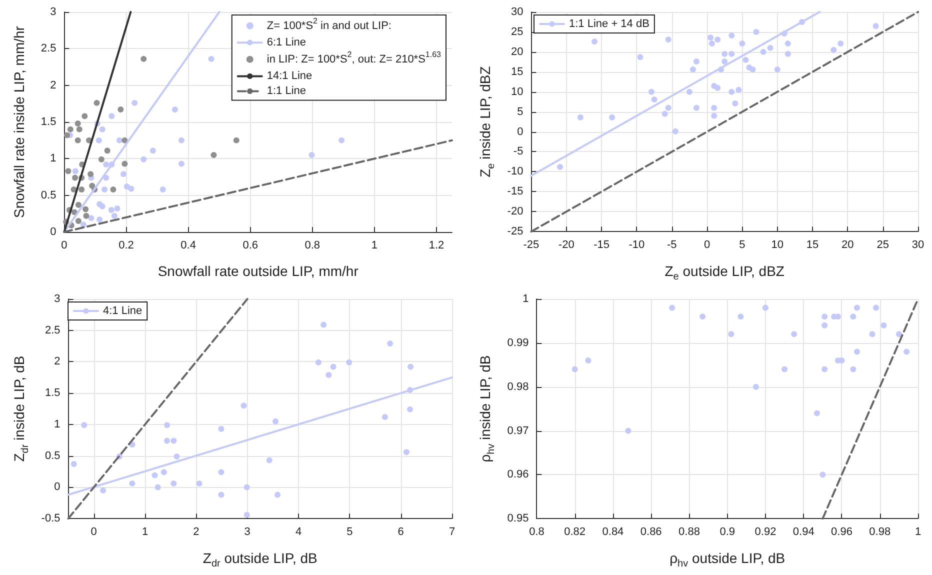 This screenshot has height=575, width=932. Describe the element at coordinates (48, 195) in the screenshot. I see `y-tick-label: 0.5` at that location.